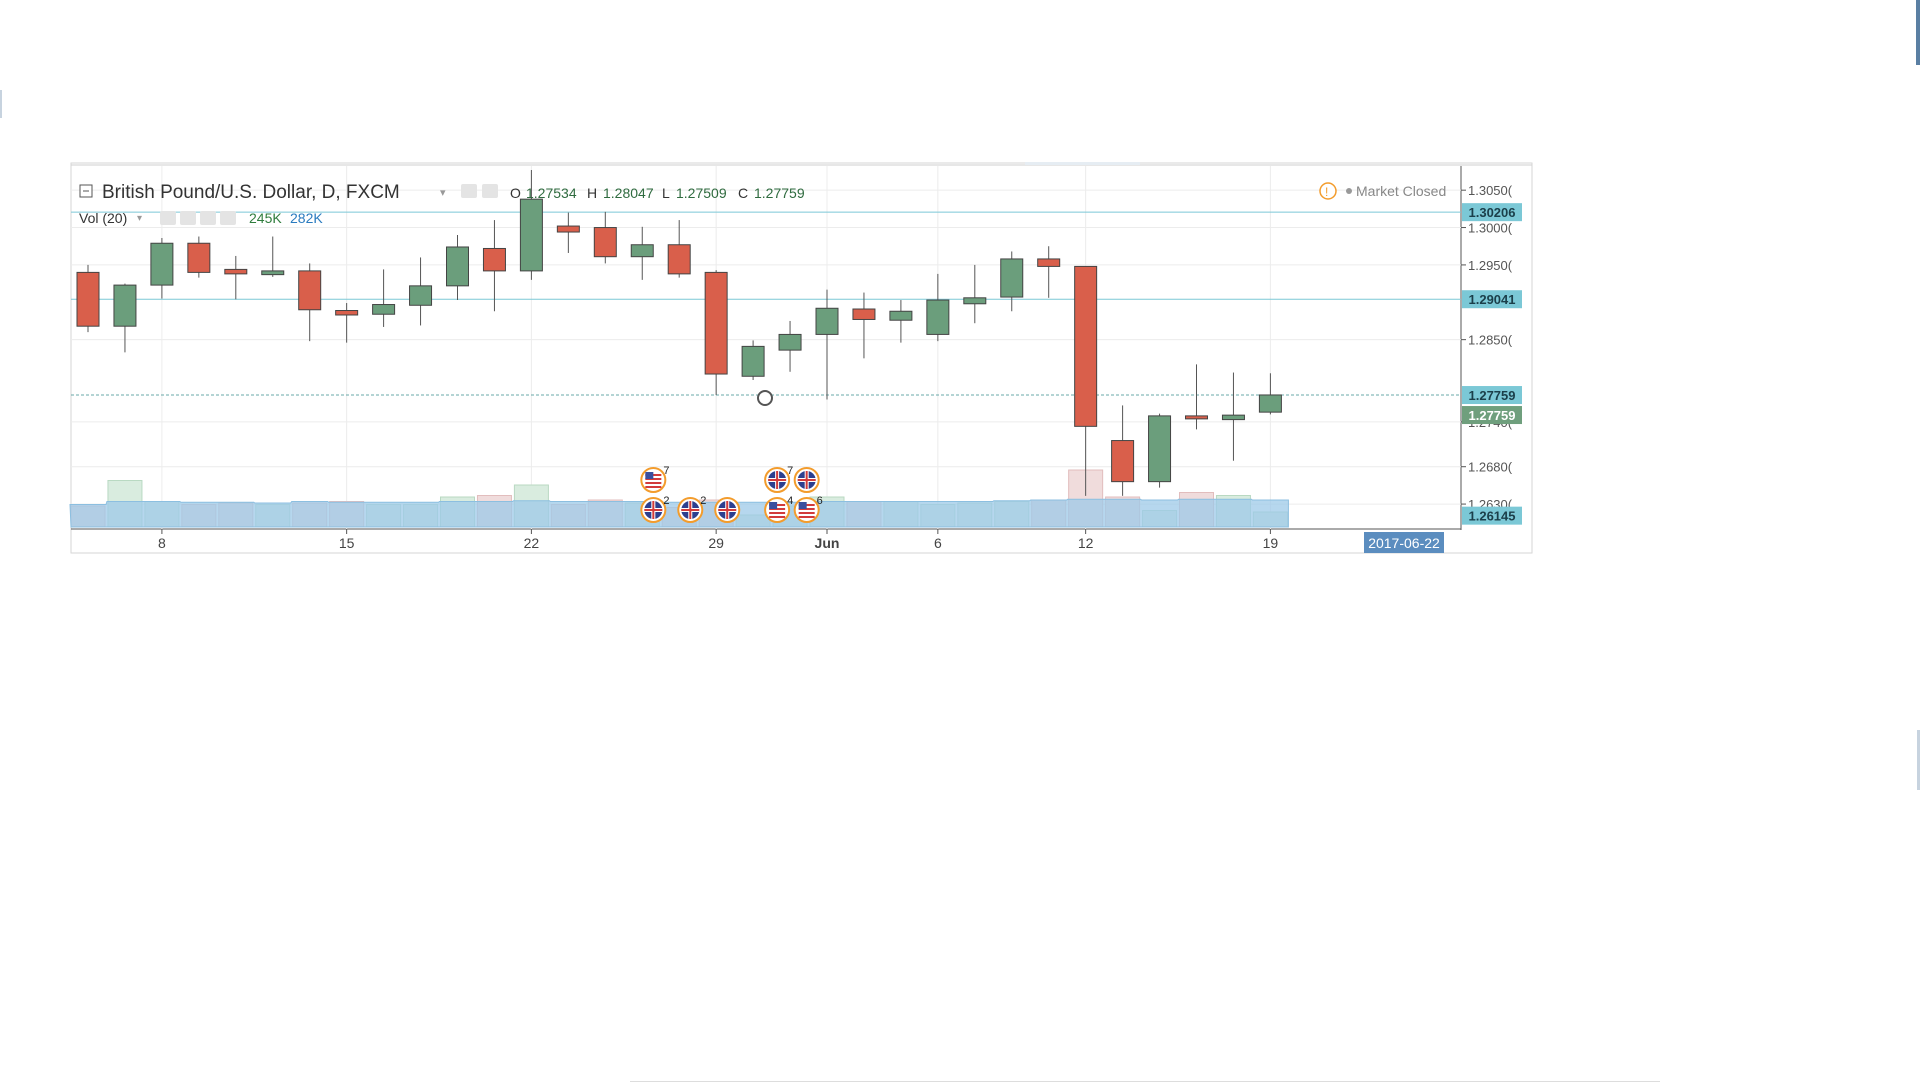  I want to click on settings-icon, so click(490, 191).